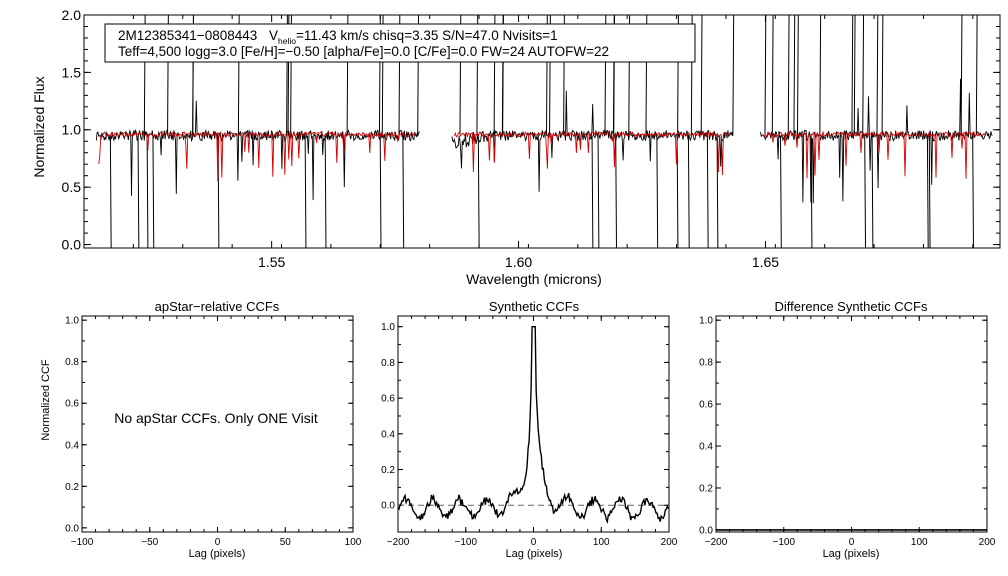 The width and height of the screenshot is (1008, 576). I want to click on y-tick-label: 1.5, so click(72, 72).